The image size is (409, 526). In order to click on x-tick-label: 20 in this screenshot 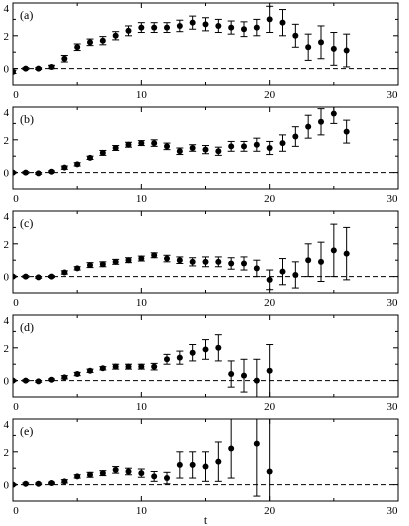, I will do `click(270, 511)`.